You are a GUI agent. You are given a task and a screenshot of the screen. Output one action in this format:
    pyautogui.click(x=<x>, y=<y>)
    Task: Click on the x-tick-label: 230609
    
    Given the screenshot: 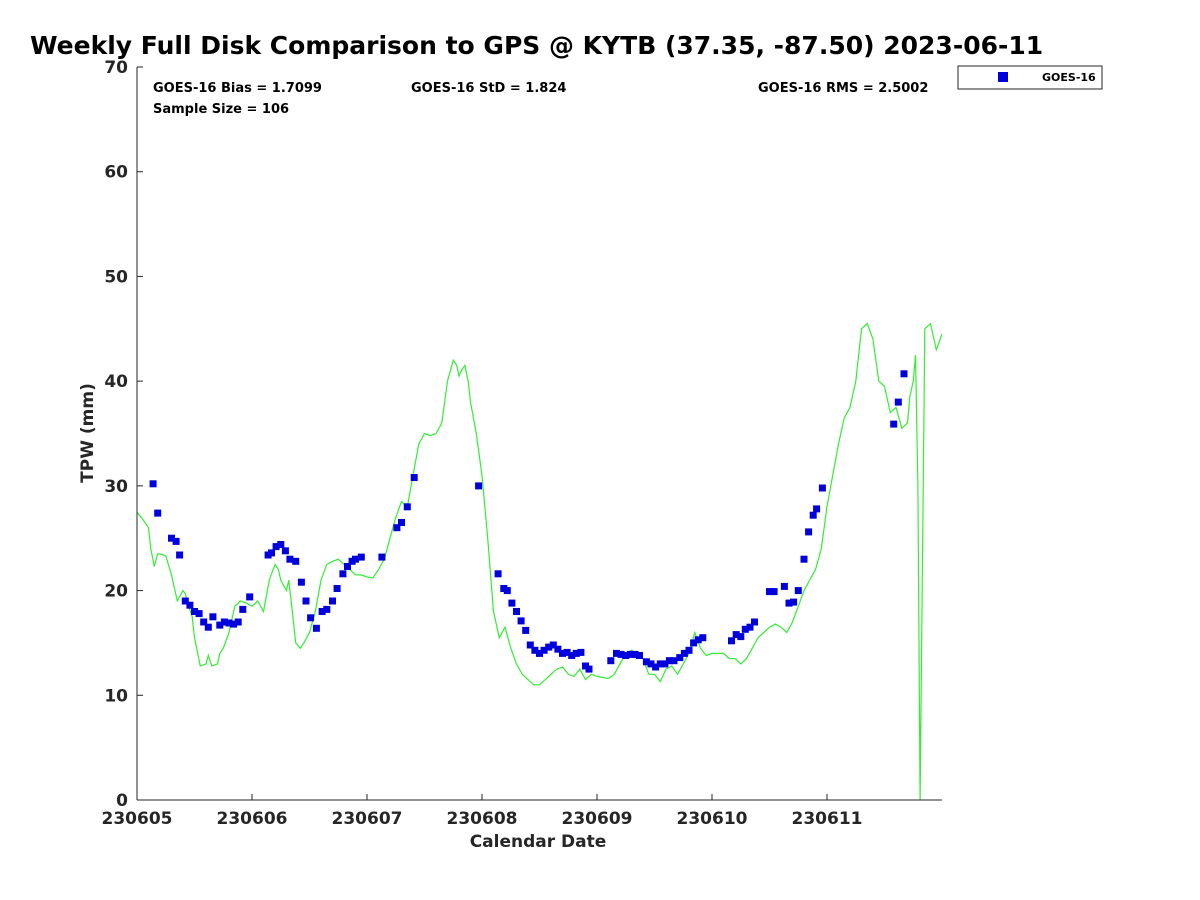 What is the action you would take?
    pyautogui.click(x=597, y=819)
    